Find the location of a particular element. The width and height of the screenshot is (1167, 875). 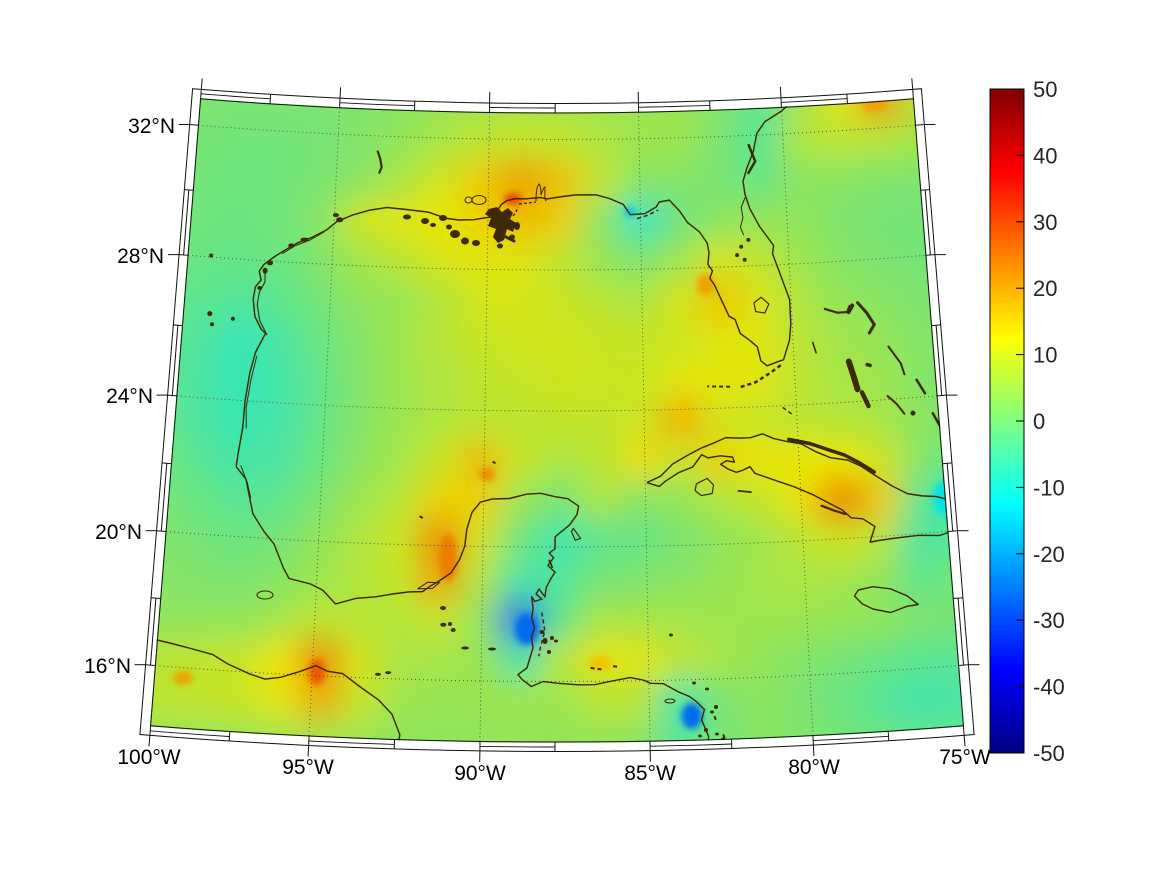

svg-text: 10 is located at coordinates (1045, 355).